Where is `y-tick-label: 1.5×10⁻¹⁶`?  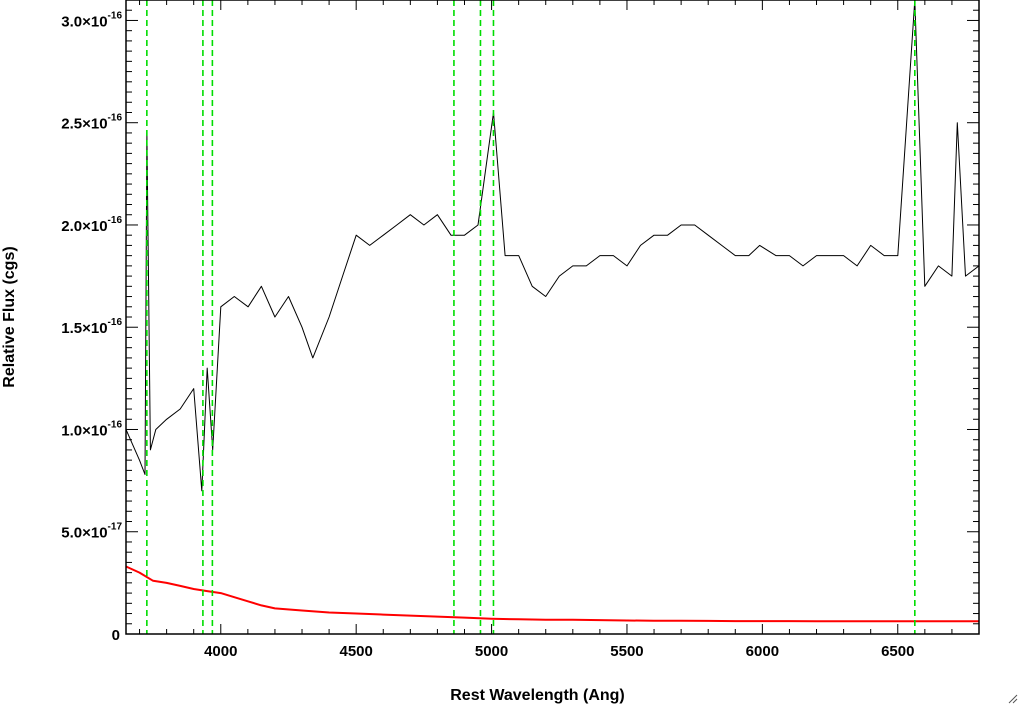
y-tick-label: 1.5×10⁻¹⁶ is located at coordinates (91, 327).